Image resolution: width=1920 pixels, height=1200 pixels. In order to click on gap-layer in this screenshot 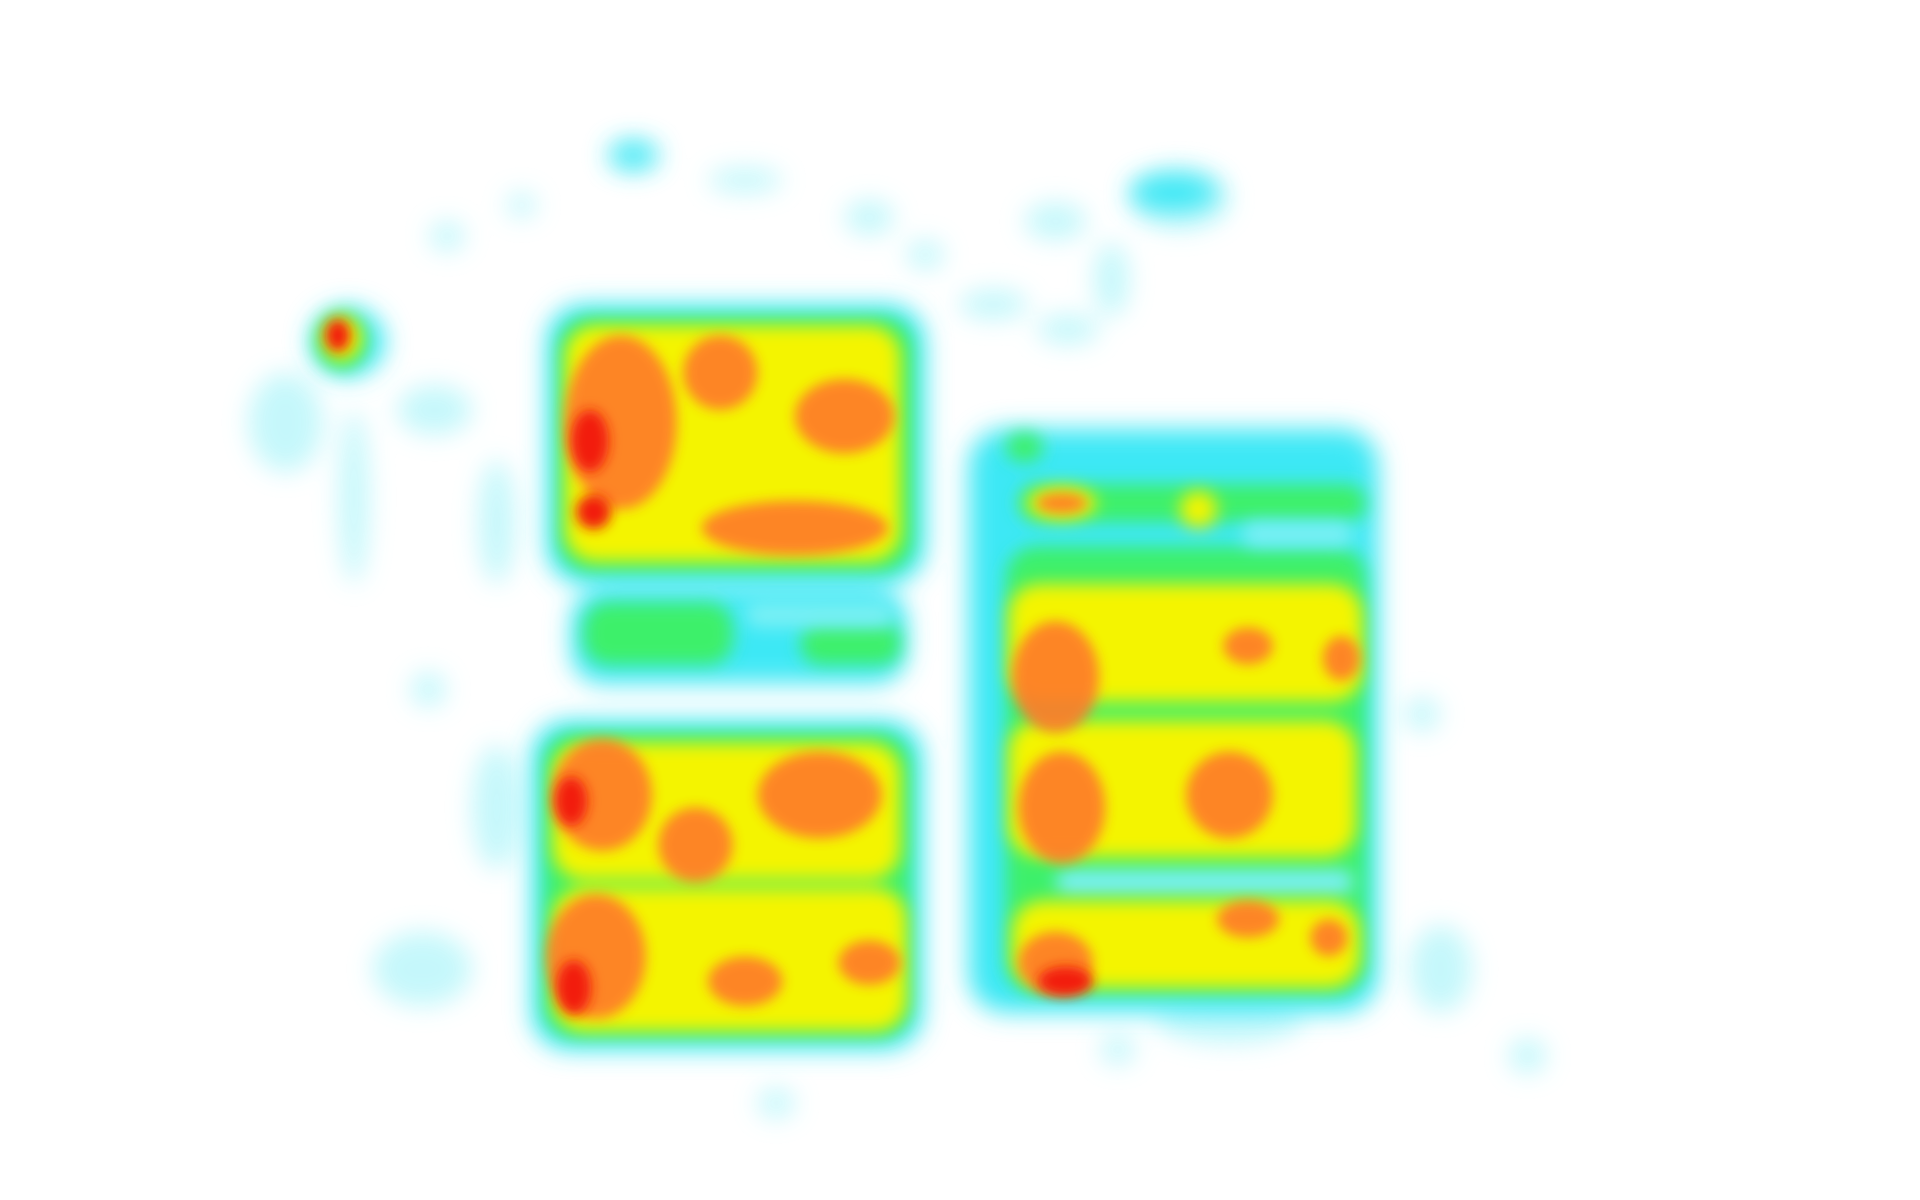, I will do `click(1049, 708)`.